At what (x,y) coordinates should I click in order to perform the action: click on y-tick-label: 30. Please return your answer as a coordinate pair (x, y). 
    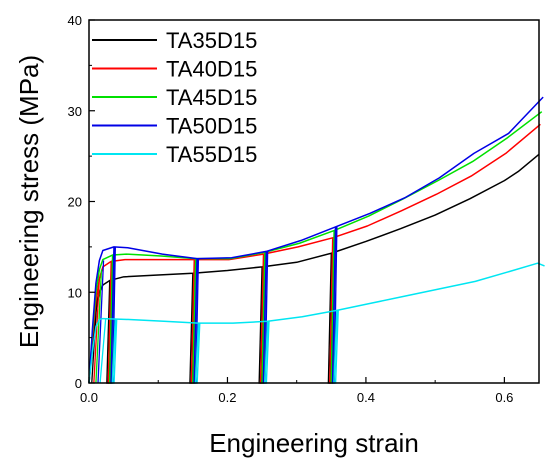
    Looking at the image, I should click on (75, 111).